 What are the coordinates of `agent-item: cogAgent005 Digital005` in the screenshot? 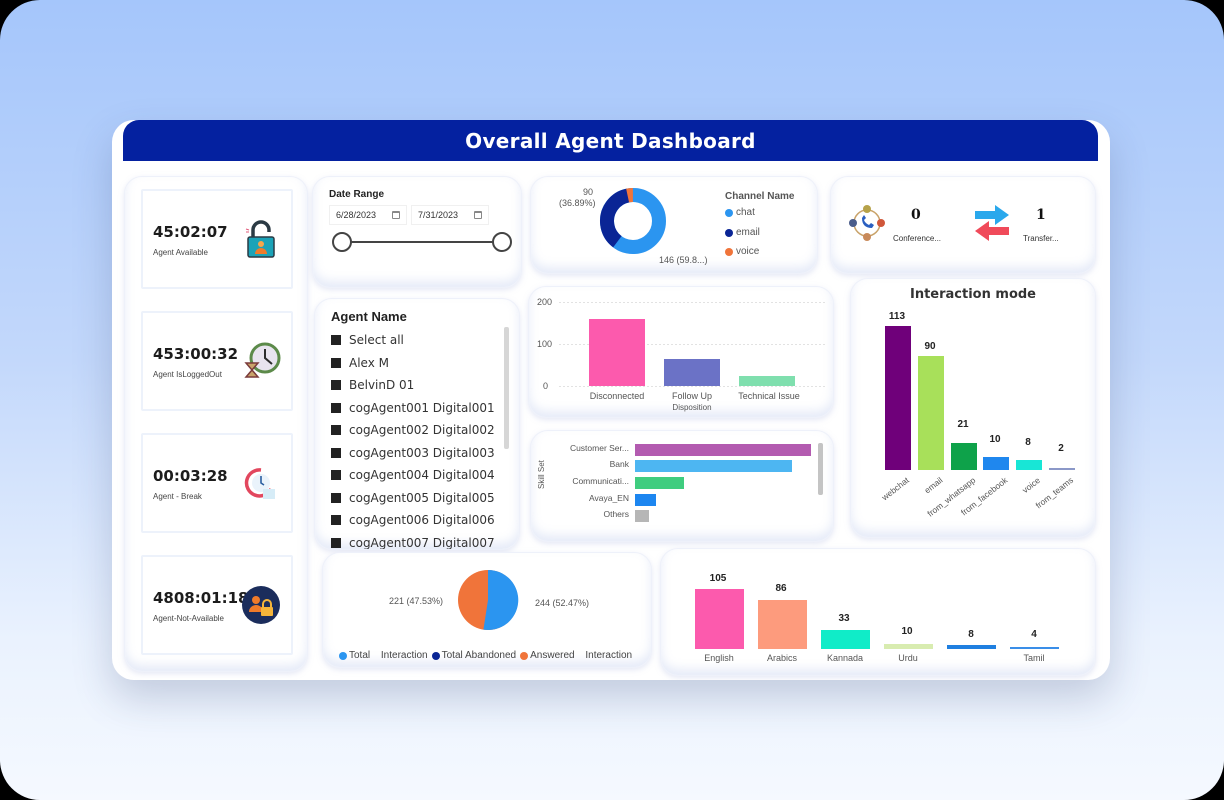 It's located at (413, 498).